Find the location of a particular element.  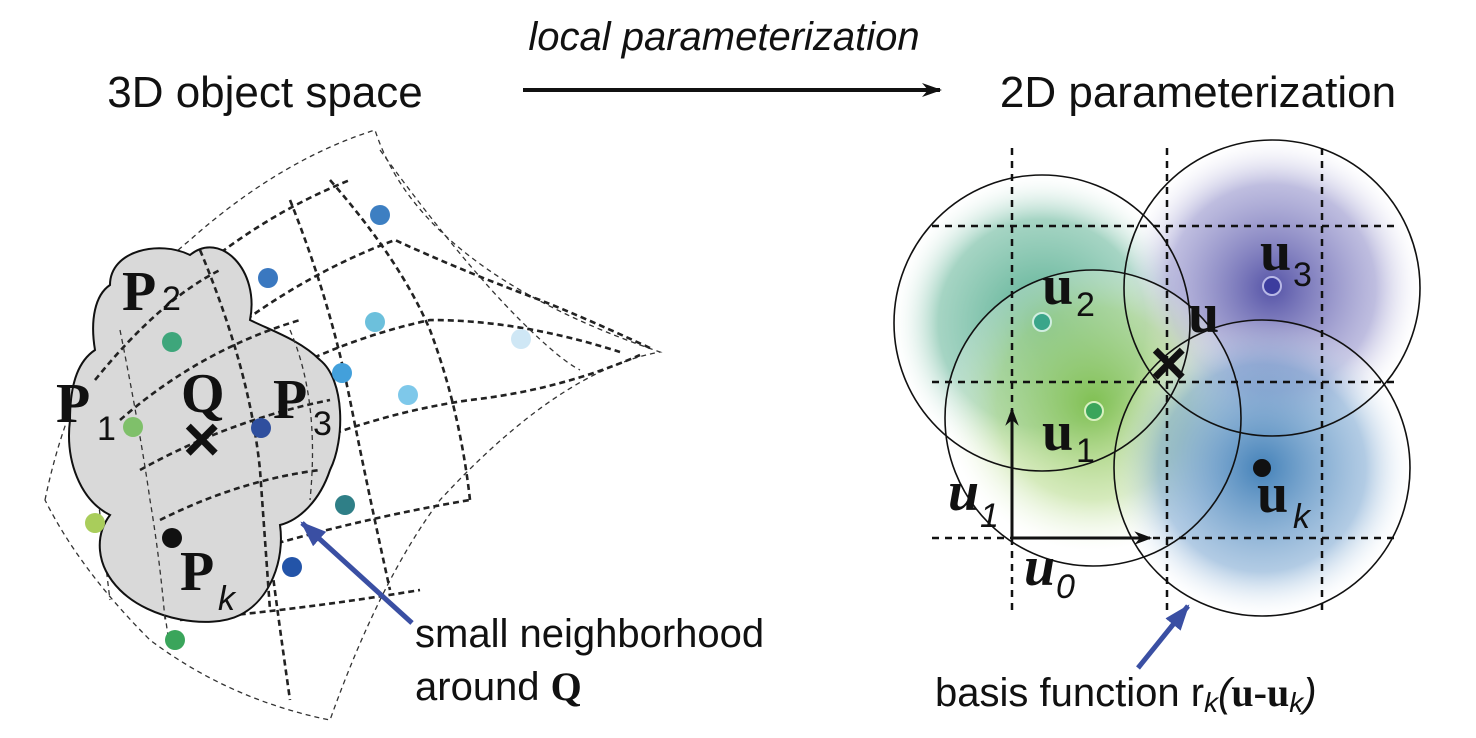

transform-label: local parameterization is located at coordinates (723, 37).